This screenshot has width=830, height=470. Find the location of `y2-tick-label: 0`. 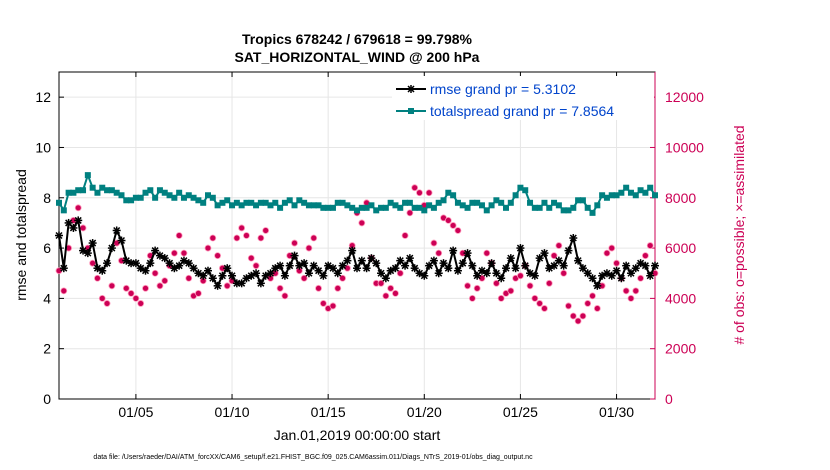

y2-tick-label: 0 is located at coordinates (669, 399).